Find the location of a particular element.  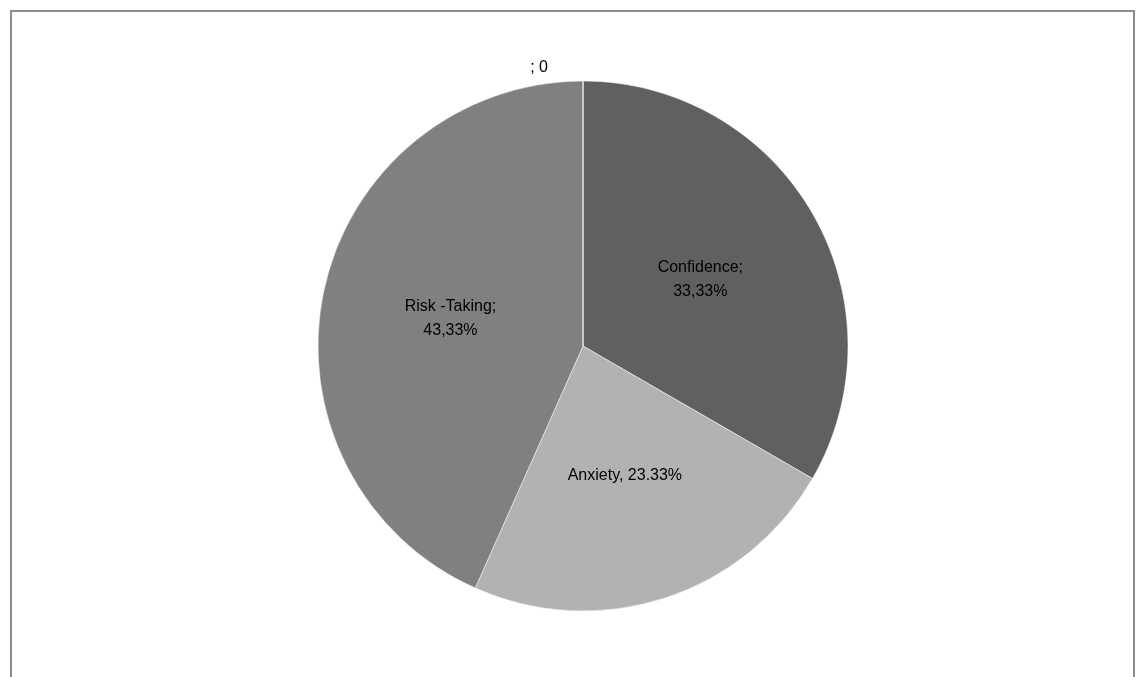

slice-label: Anxiety, 23.33% is located at coordinates (625, 475).